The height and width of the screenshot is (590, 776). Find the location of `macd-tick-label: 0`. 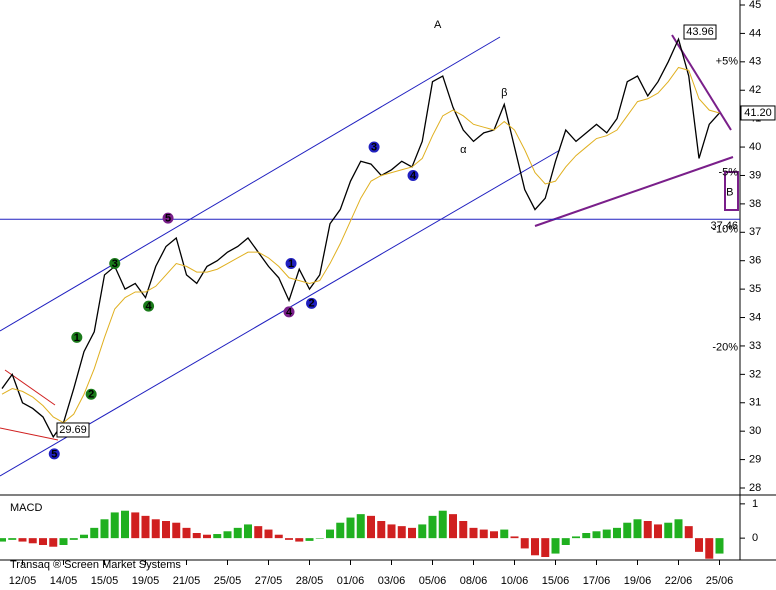

macd-tick-label: 0 is located at coordinates (755, 538).